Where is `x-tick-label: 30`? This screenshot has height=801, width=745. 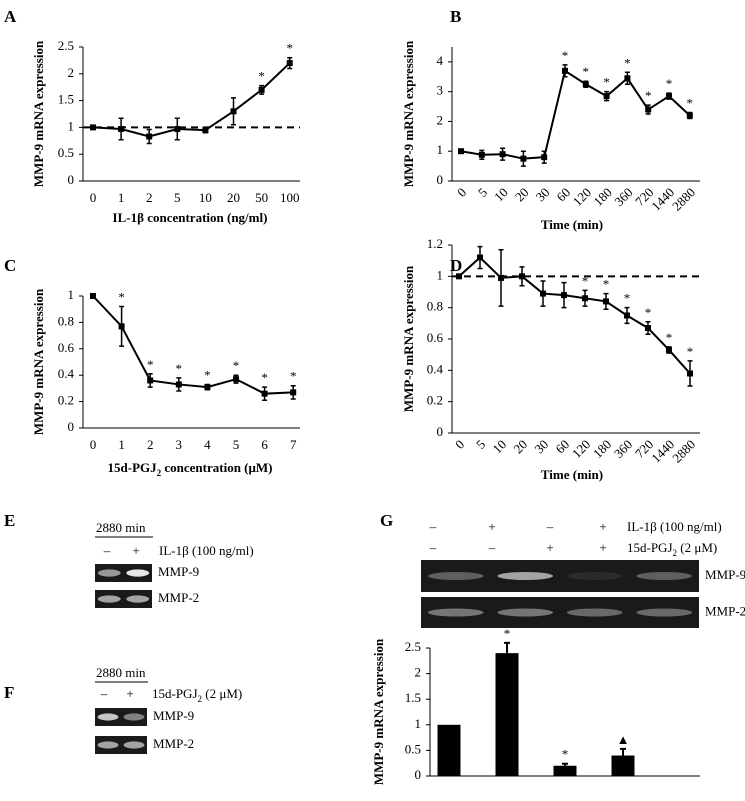 x-tick-label: 30 is located at coordinates (541, 447).